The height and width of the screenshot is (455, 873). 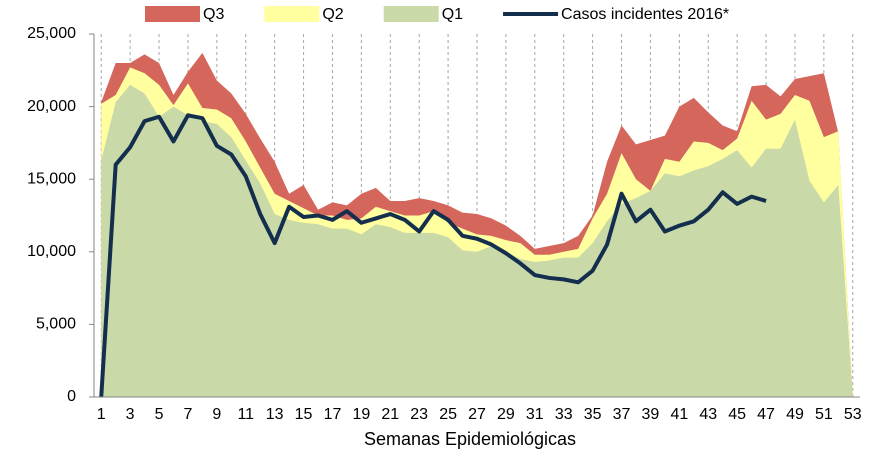 I want to click on x-tick-label: 13, so click(x=275, y=414).